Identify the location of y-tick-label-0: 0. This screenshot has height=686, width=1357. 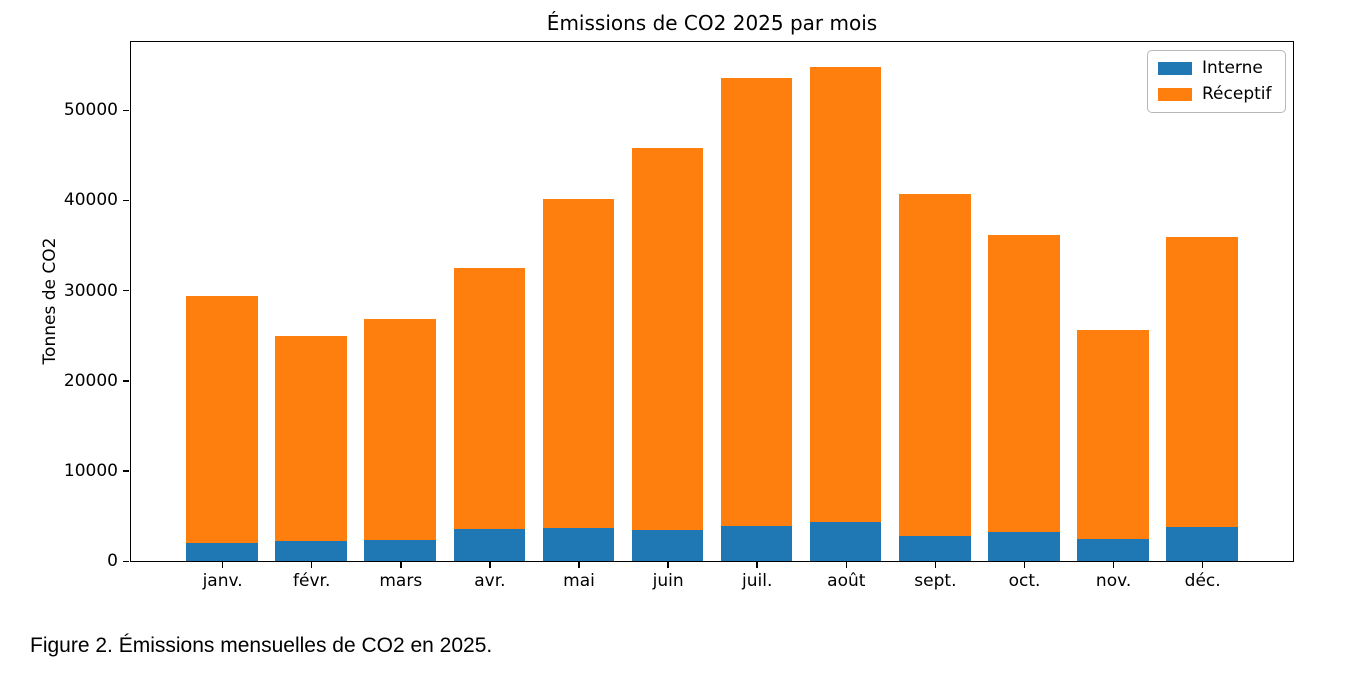
(112, 561).